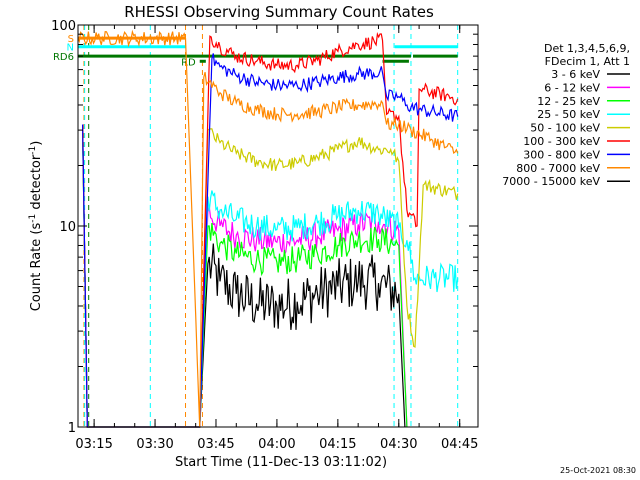 The width and height of the screenshot is (640, 480). What do you see at coordinates (565, 128) in the screenshot?
I see `legend-label-4: 50 - 100 keV` at bounding box center [565, 128].